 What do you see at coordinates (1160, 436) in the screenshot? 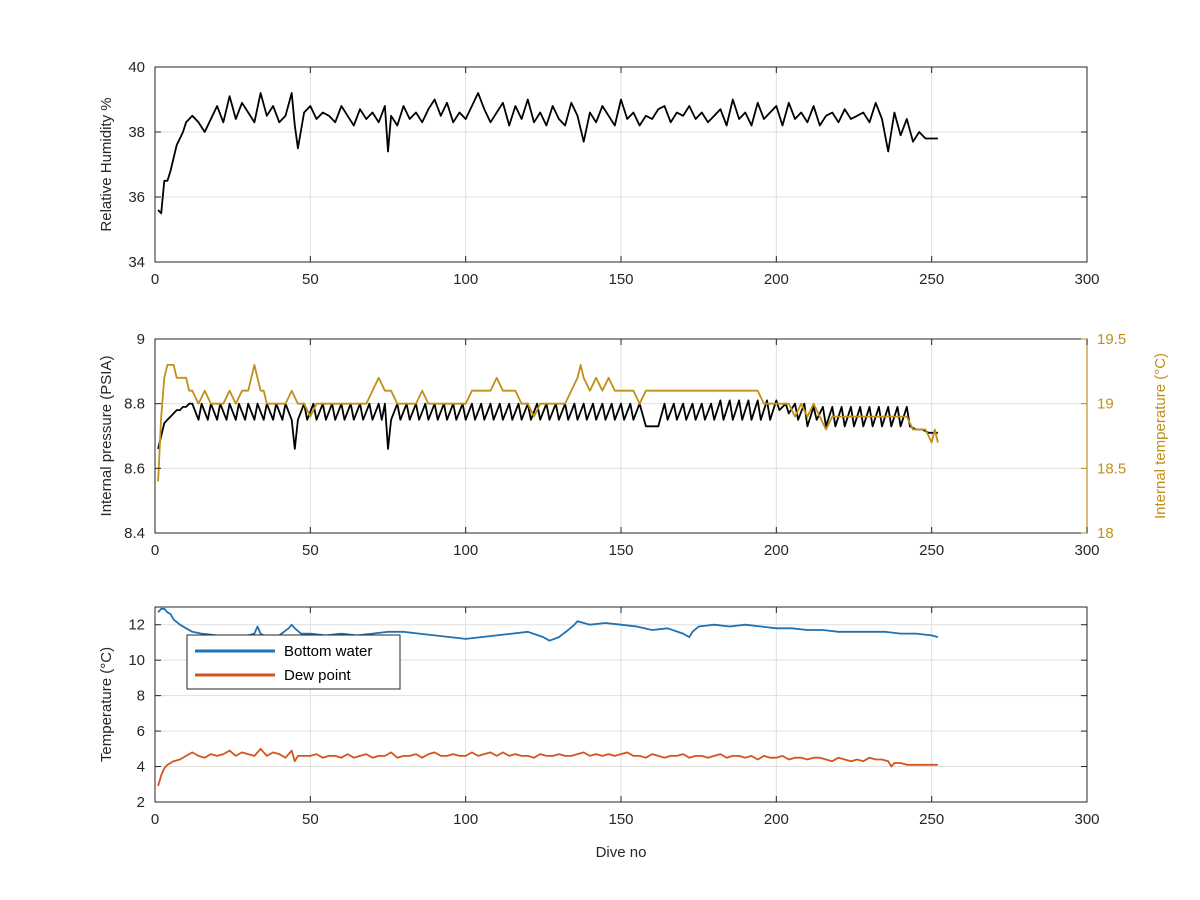
I see `y-right-axis-label: Internal temperature (°C)` at bounding box center [1160, 436].